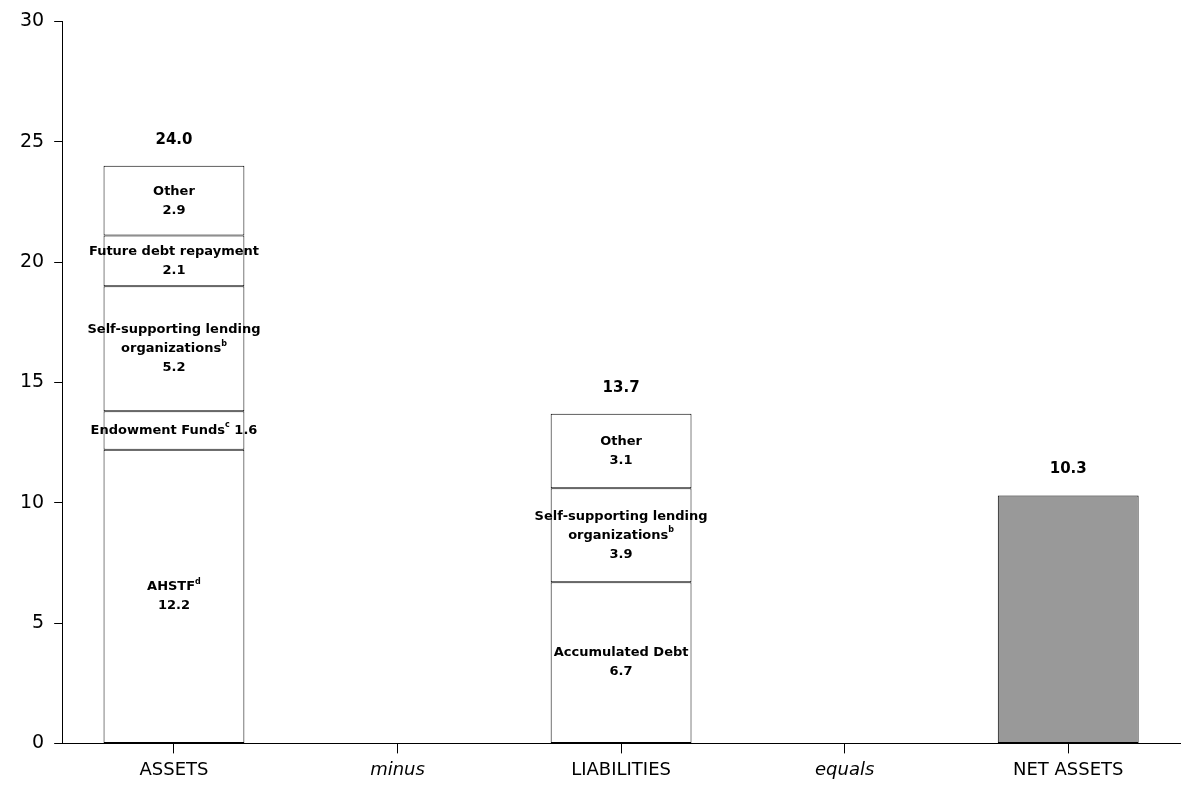  Describe the element at coordinates (1068, 468) in the screenshot. I see `total-label: 10.3` at that location.